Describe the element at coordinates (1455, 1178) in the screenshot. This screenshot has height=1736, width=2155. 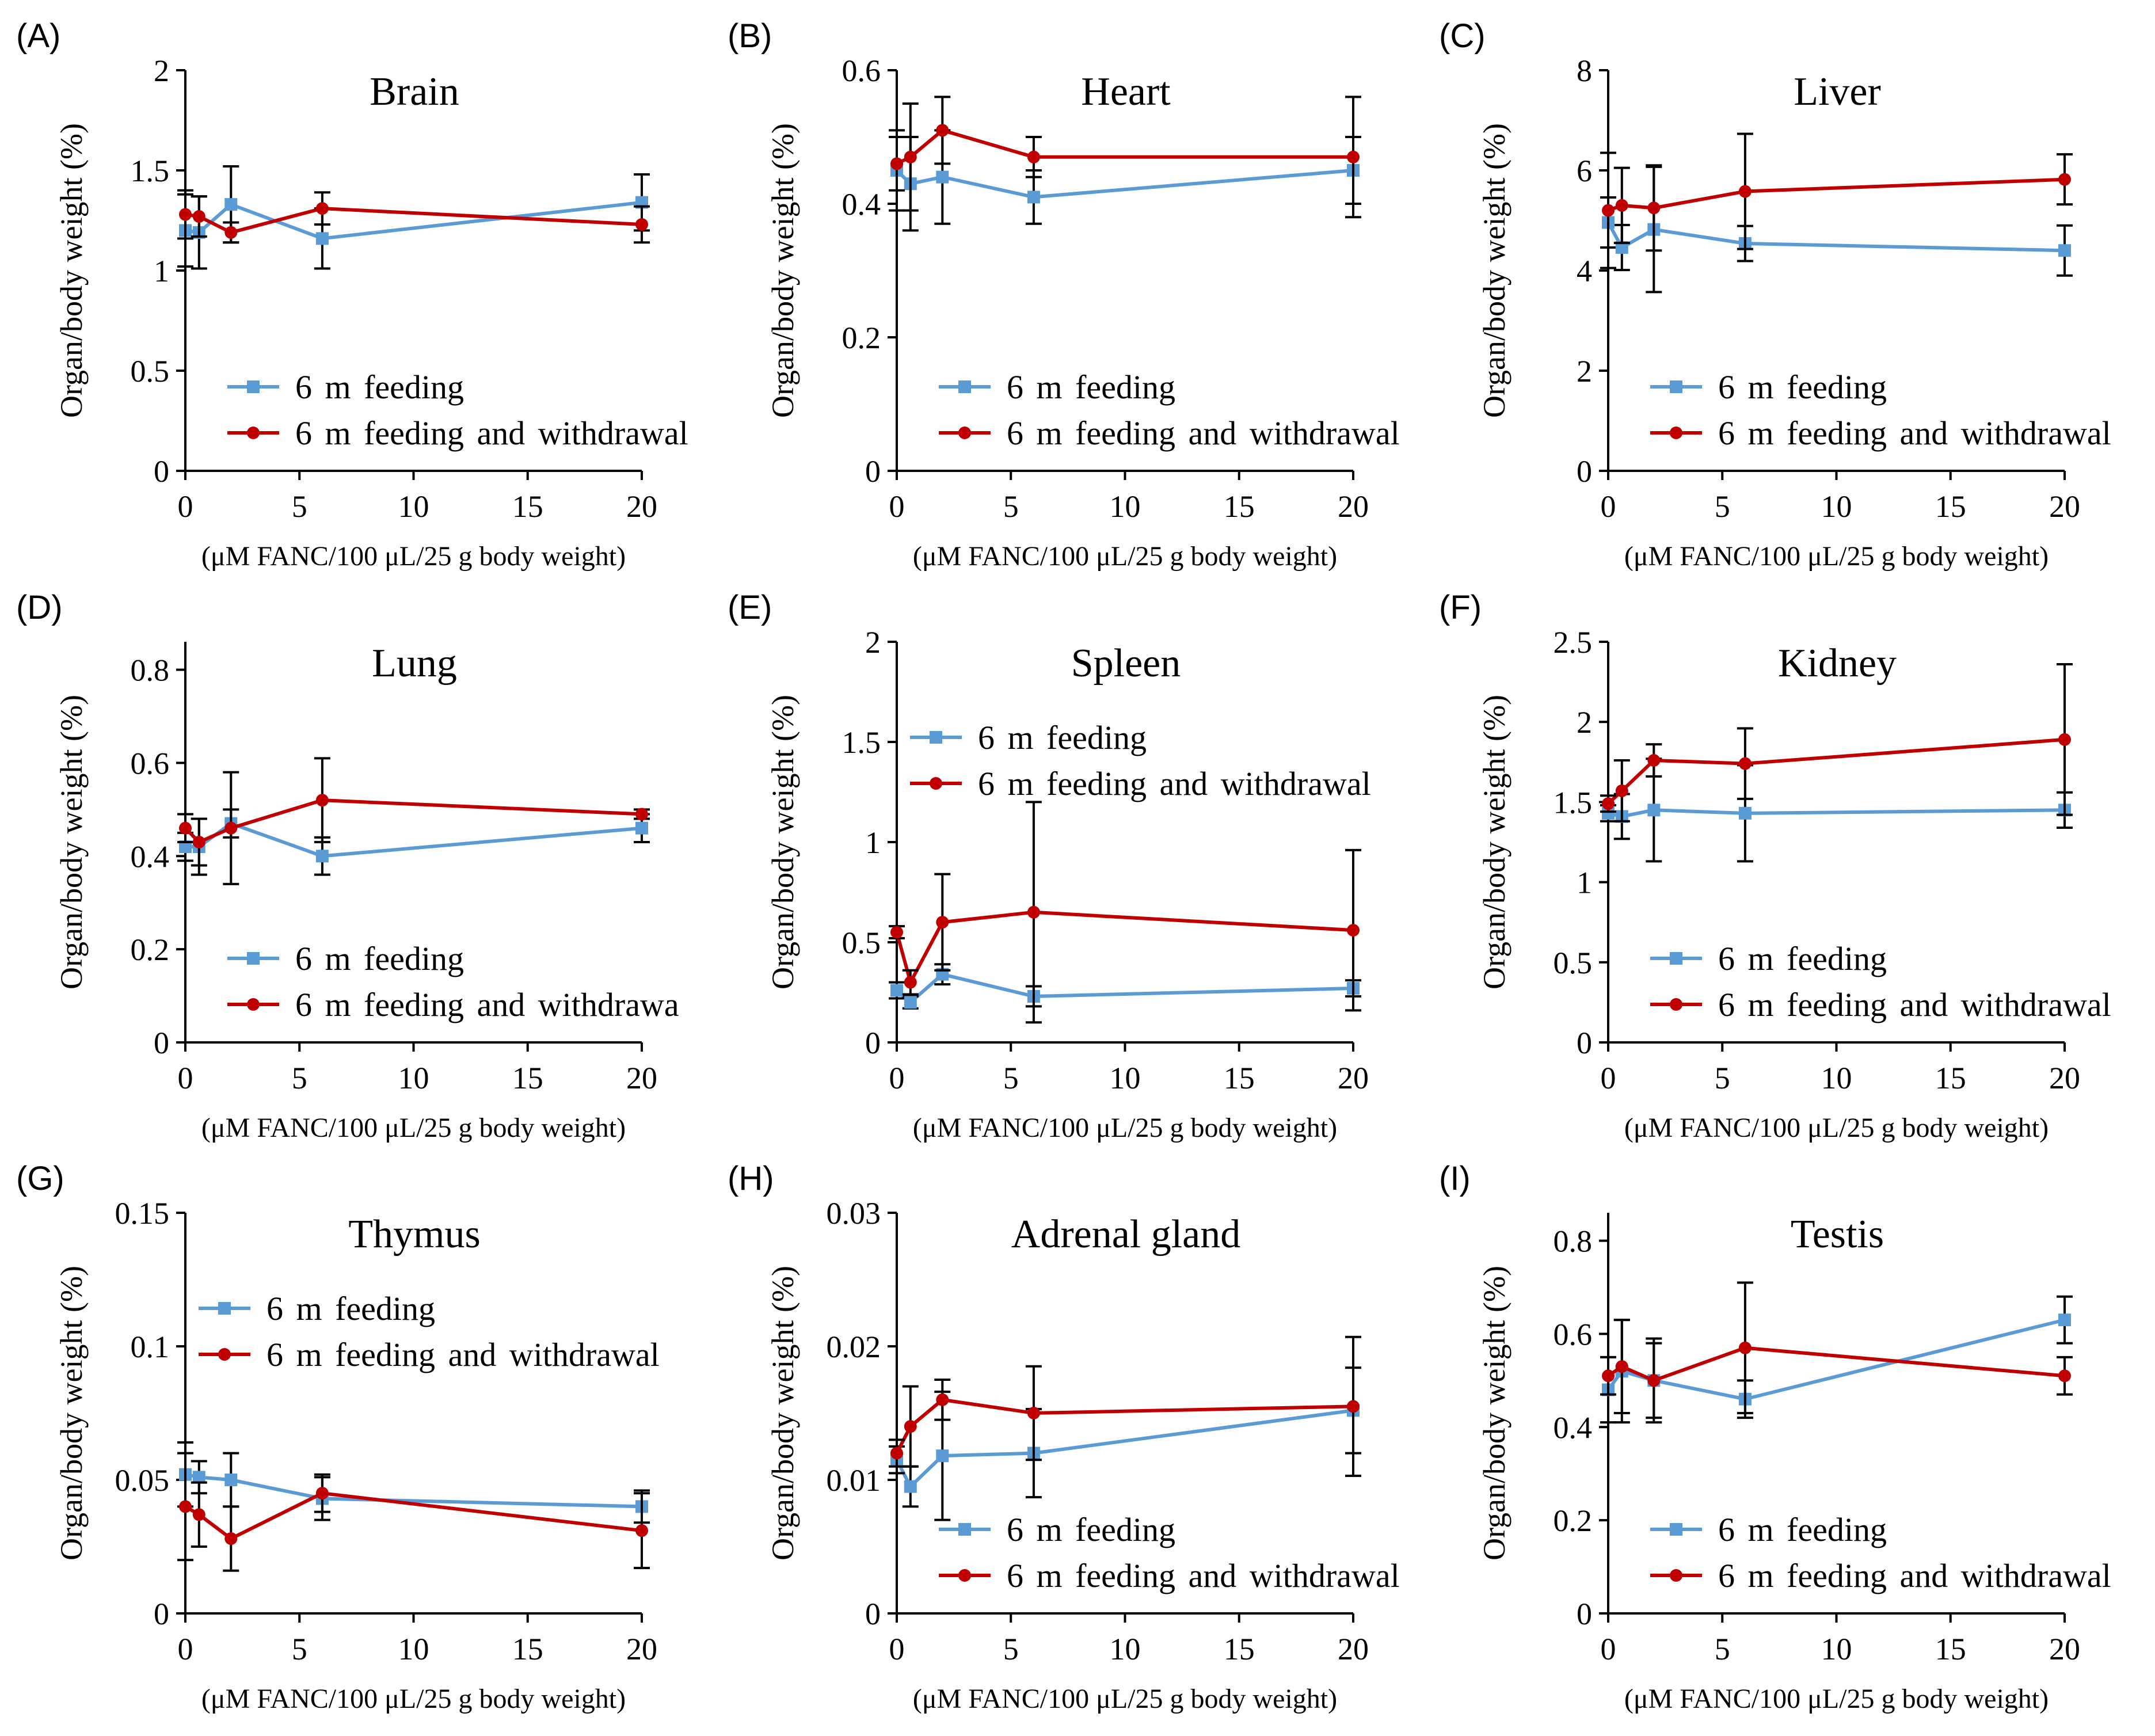
I see `panel-label: (I)` at that location.